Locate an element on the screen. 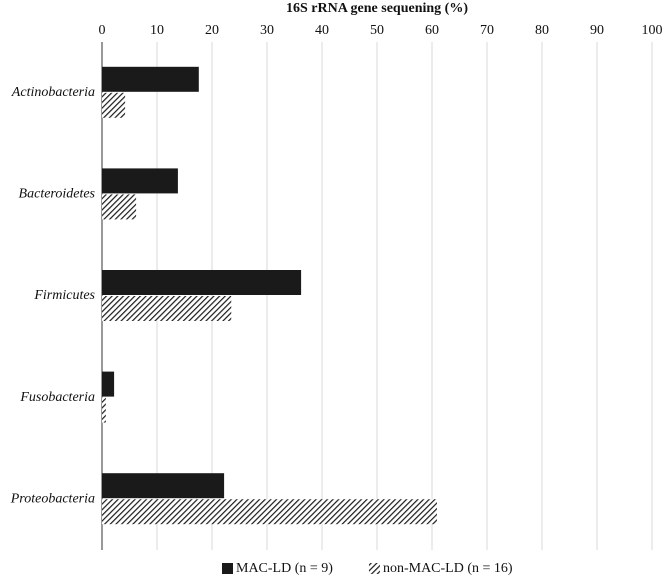 The width and height of the screenshot is (664, 579). y-tick-label: Fusobacteria is located at coordinates (57, 397).